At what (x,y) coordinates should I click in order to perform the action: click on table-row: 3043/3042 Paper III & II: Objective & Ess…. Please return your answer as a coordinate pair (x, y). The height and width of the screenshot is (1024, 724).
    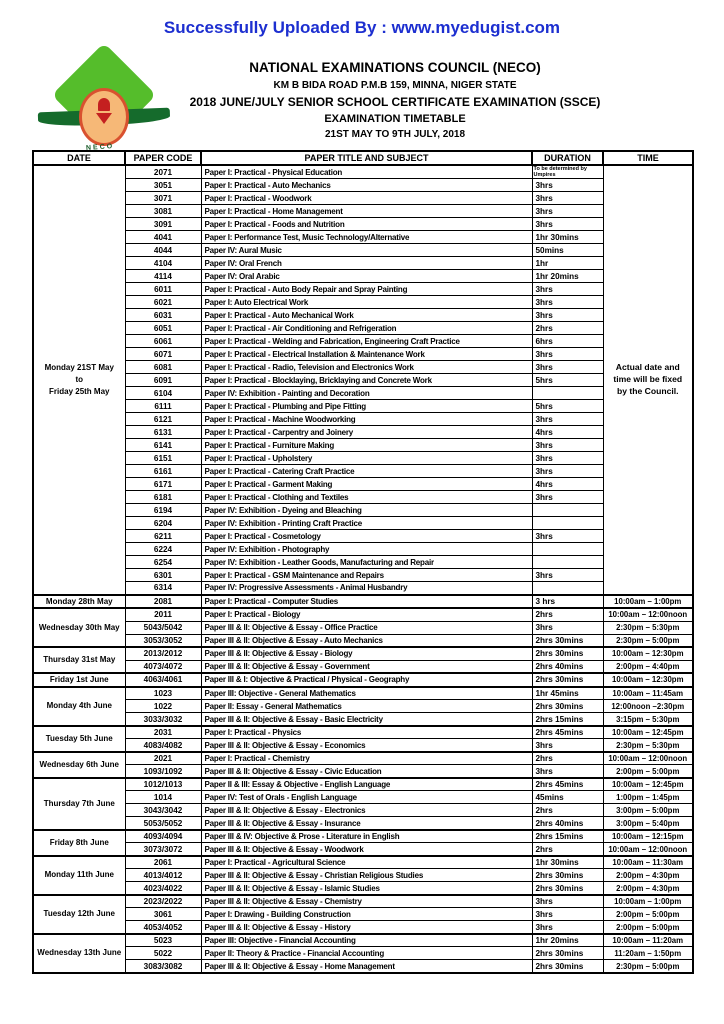
    Looking at the image, I should click on (363, 810).